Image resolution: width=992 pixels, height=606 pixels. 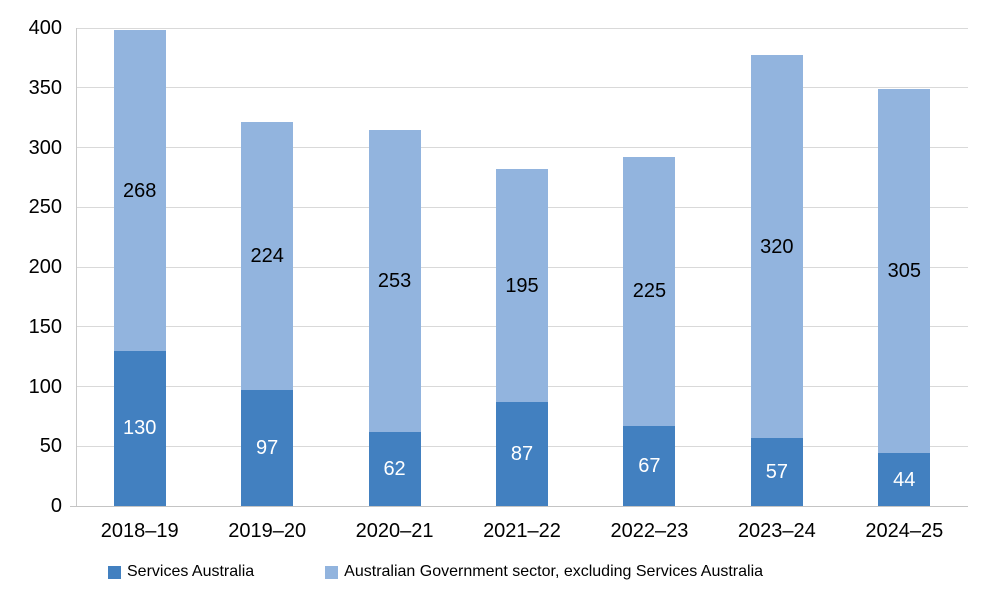 I want to click on x-tick-label-2024–25: 2024–25, so click(x=904, y=531).